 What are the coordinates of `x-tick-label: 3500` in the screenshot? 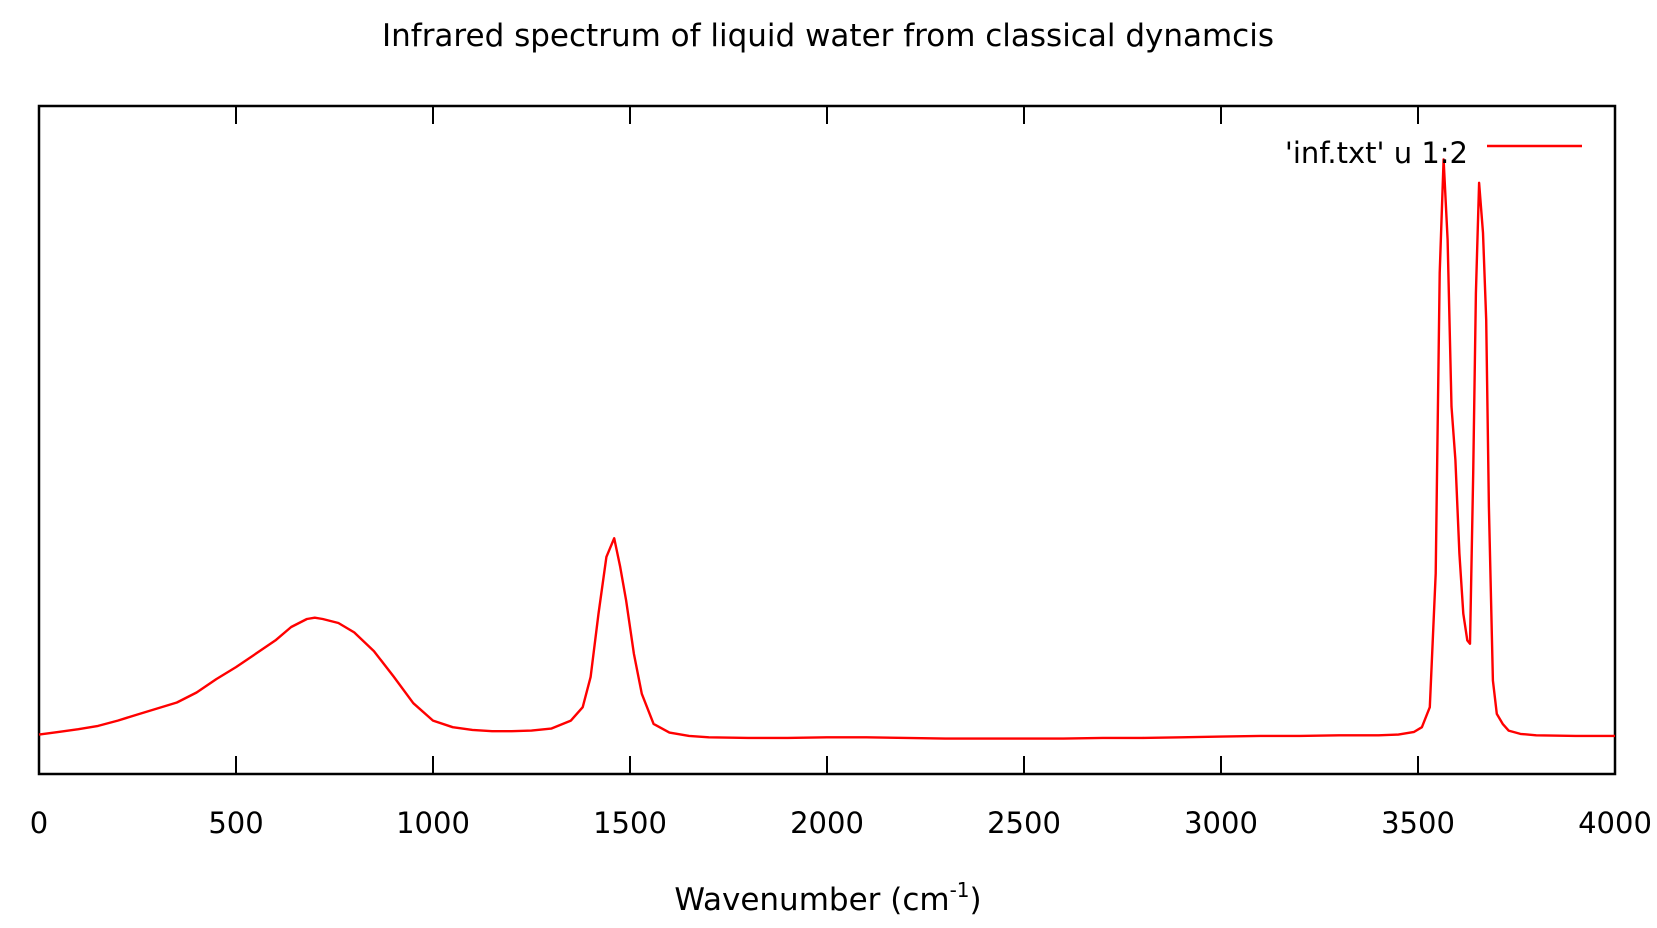 It's located at (1418, 823).